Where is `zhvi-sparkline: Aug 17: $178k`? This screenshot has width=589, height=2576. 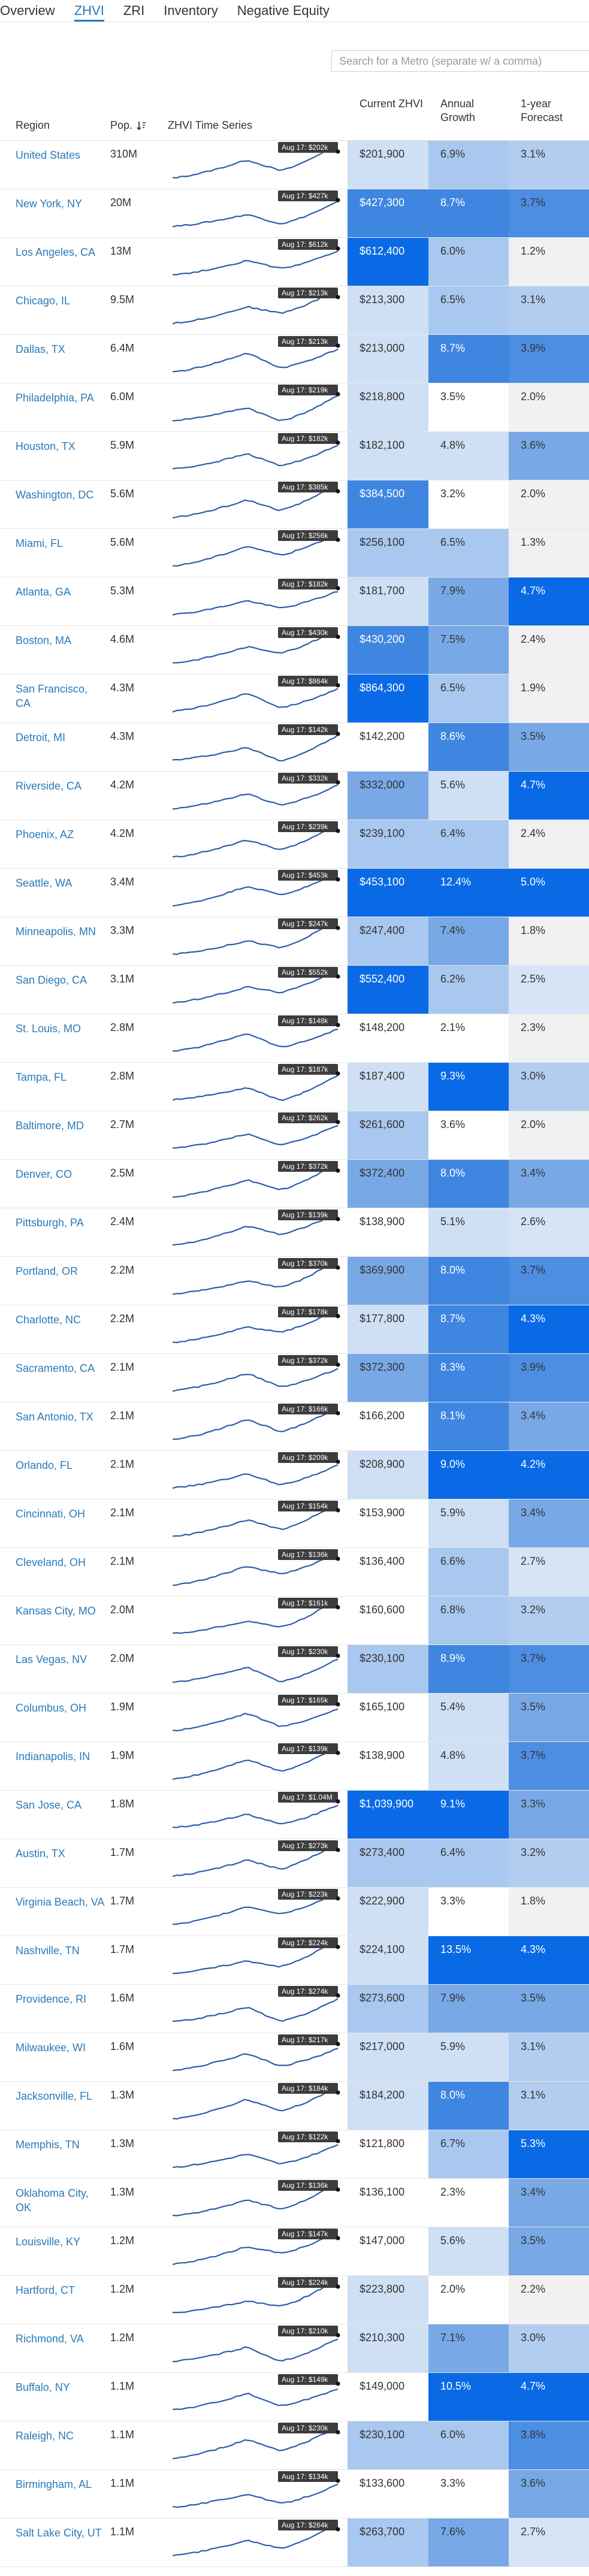 zhvi-sparkline: Aug 17: $178k is located at coordinates (256, 1329).